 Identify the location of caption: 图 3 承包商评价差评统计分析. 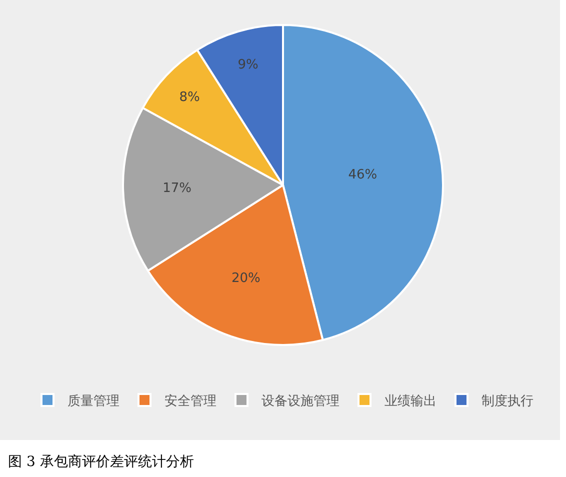
(101, 462).